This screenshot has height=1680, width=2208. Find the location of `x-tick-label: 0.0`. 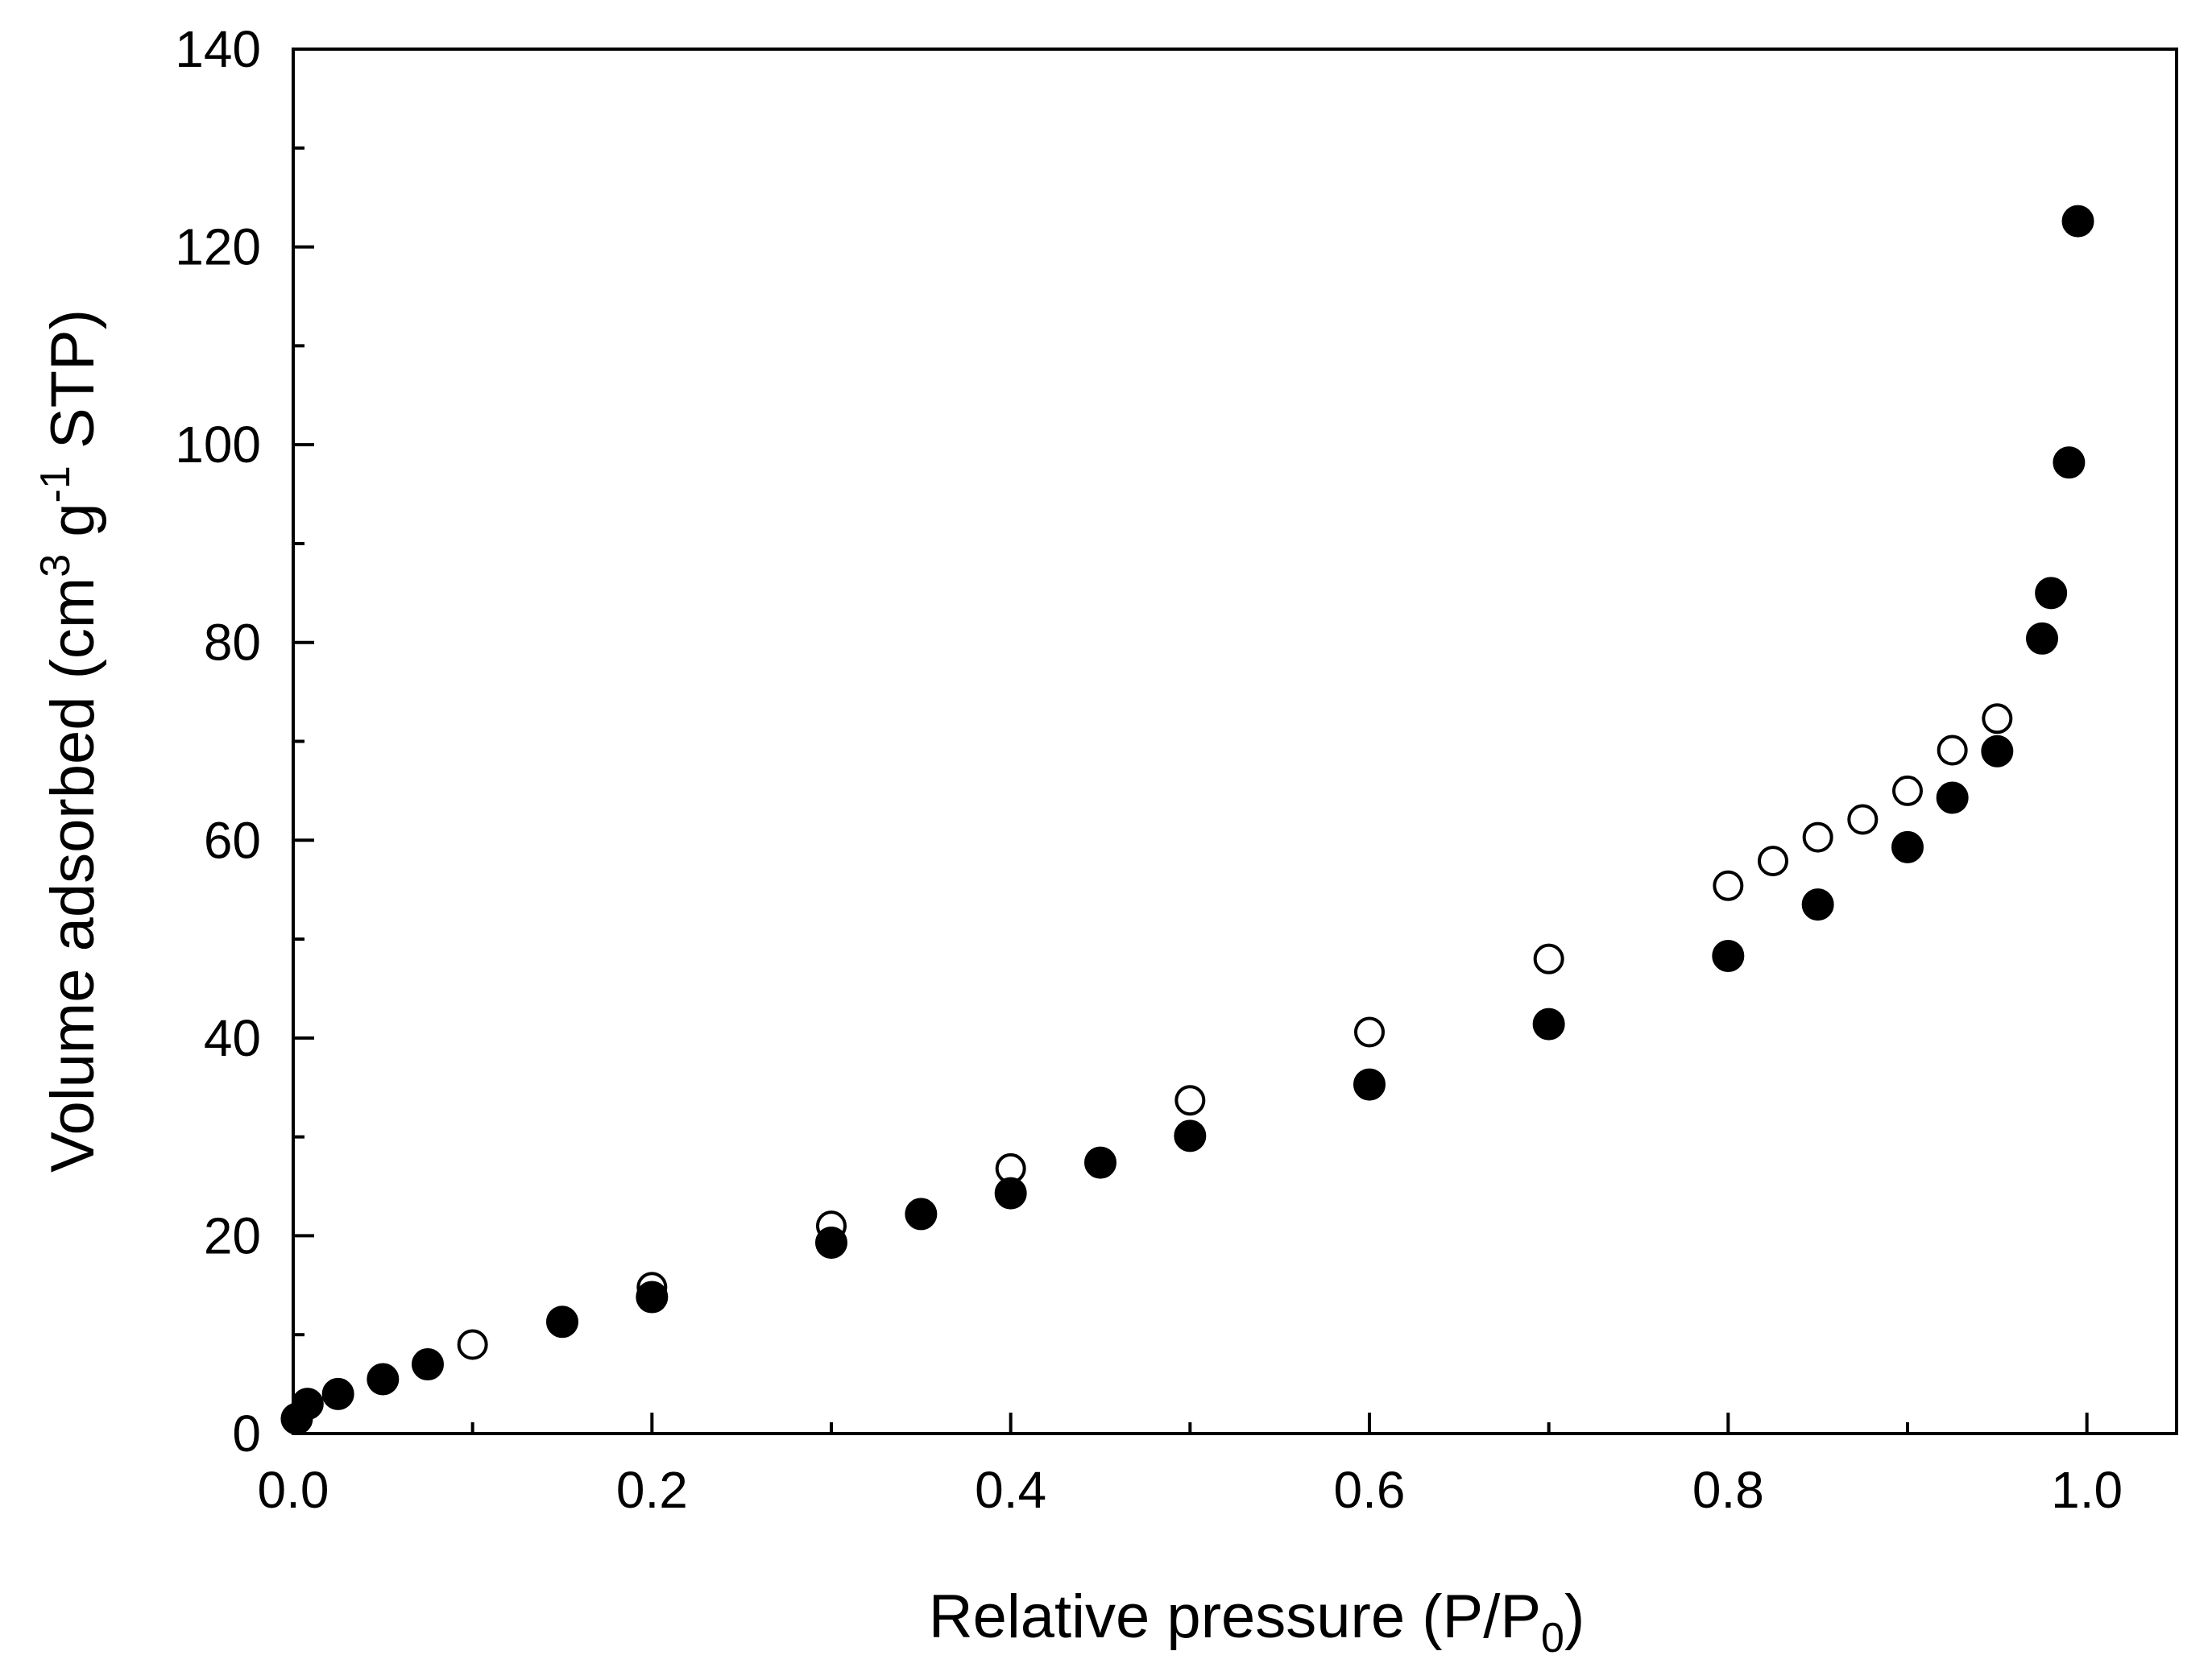

x-tick-label: 0.0 is located at coordinates (293, 1490).